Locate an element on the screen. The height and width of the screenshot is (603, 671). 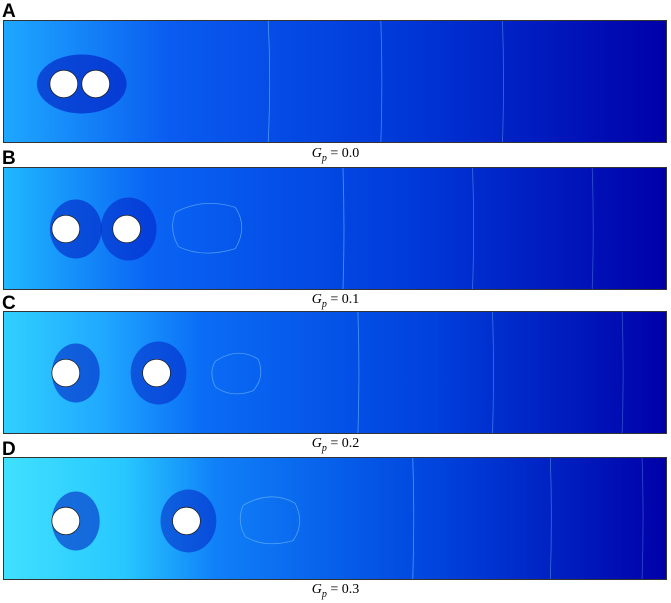
panel-letter-b: B is located at coordinates (9, 158).